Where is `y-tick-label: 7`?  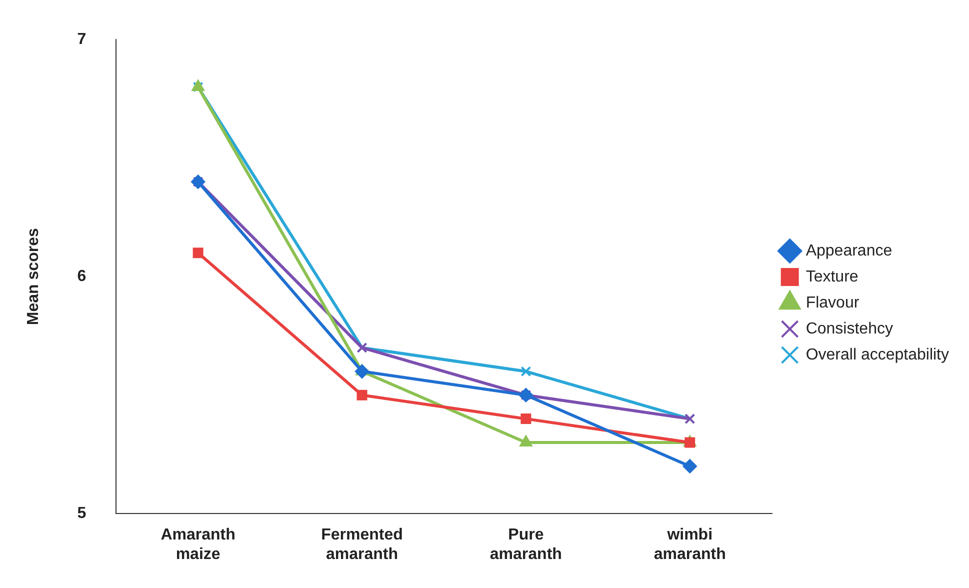 y-tick-label: 7 is located at coordinates (81, 39).